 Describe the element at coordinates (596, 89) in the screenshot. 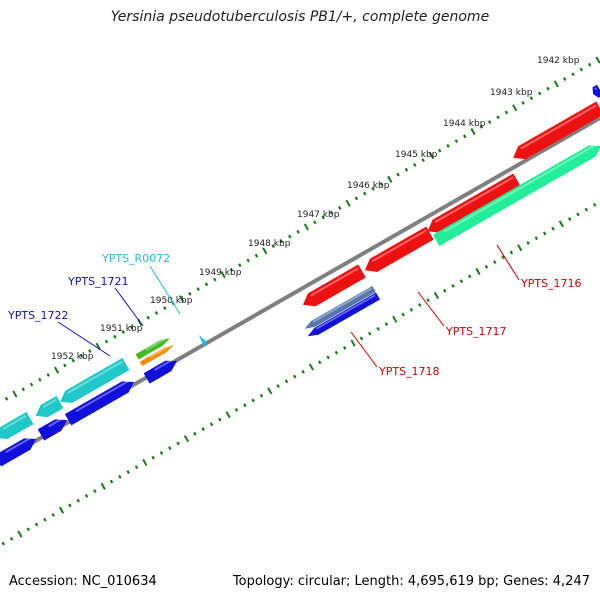

I see `gene-blue-top-highlight` at that location.